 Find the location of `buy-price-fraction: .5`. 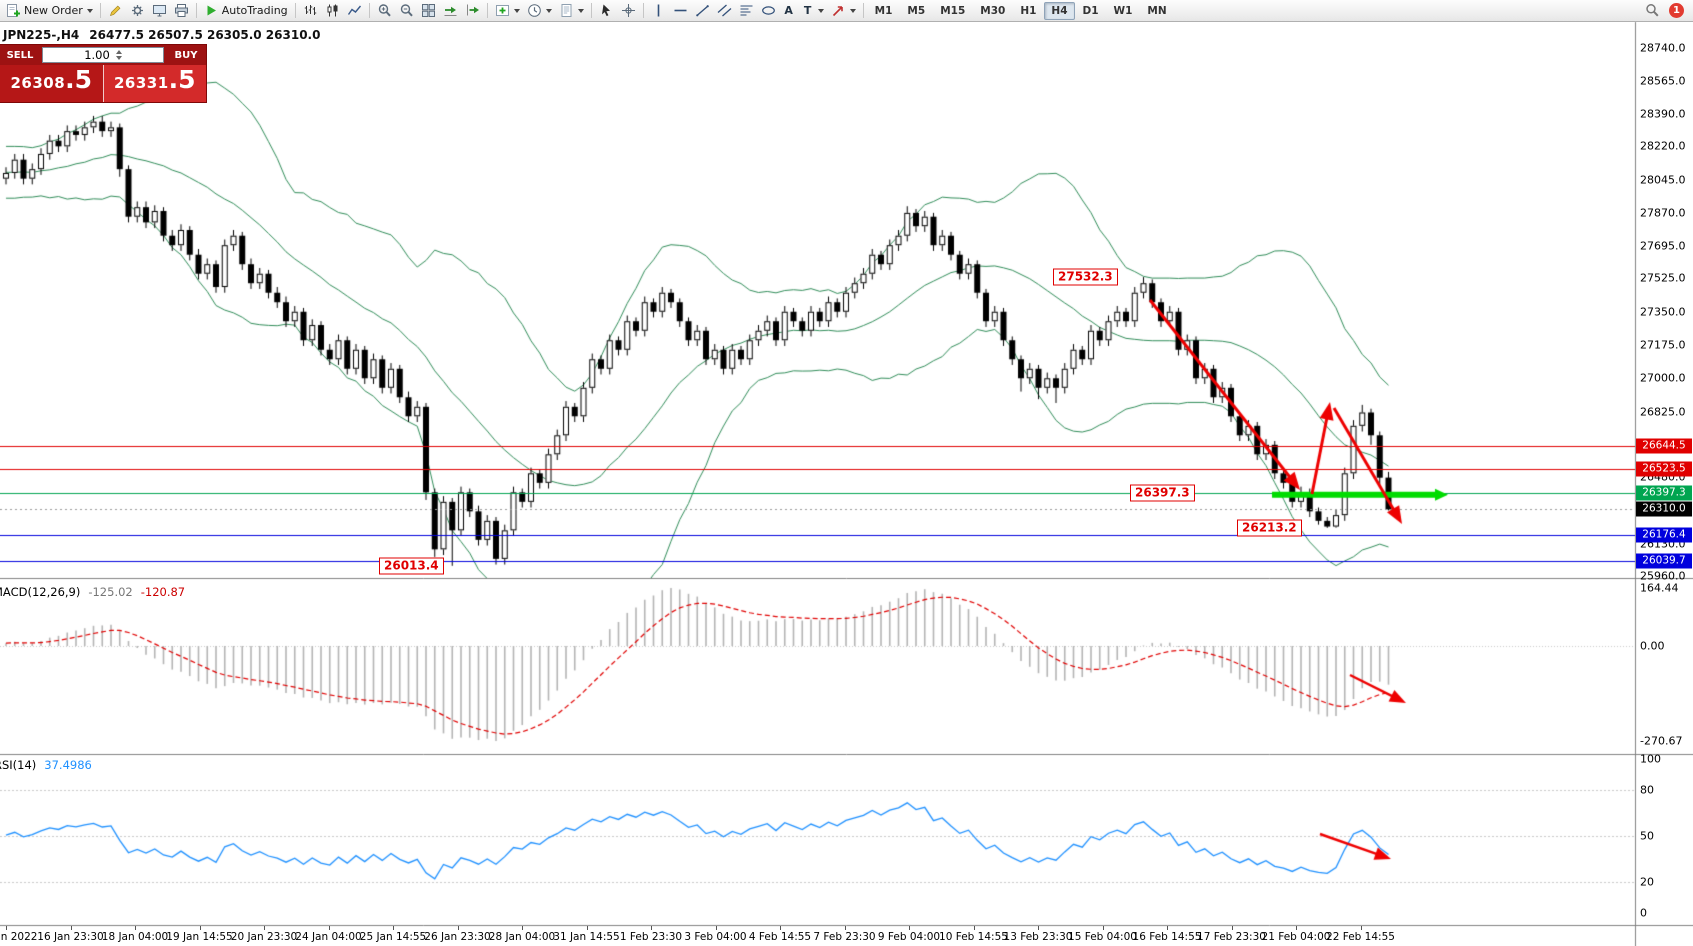

buy-price-fraction: .5 is located at coordinates (182, 79).